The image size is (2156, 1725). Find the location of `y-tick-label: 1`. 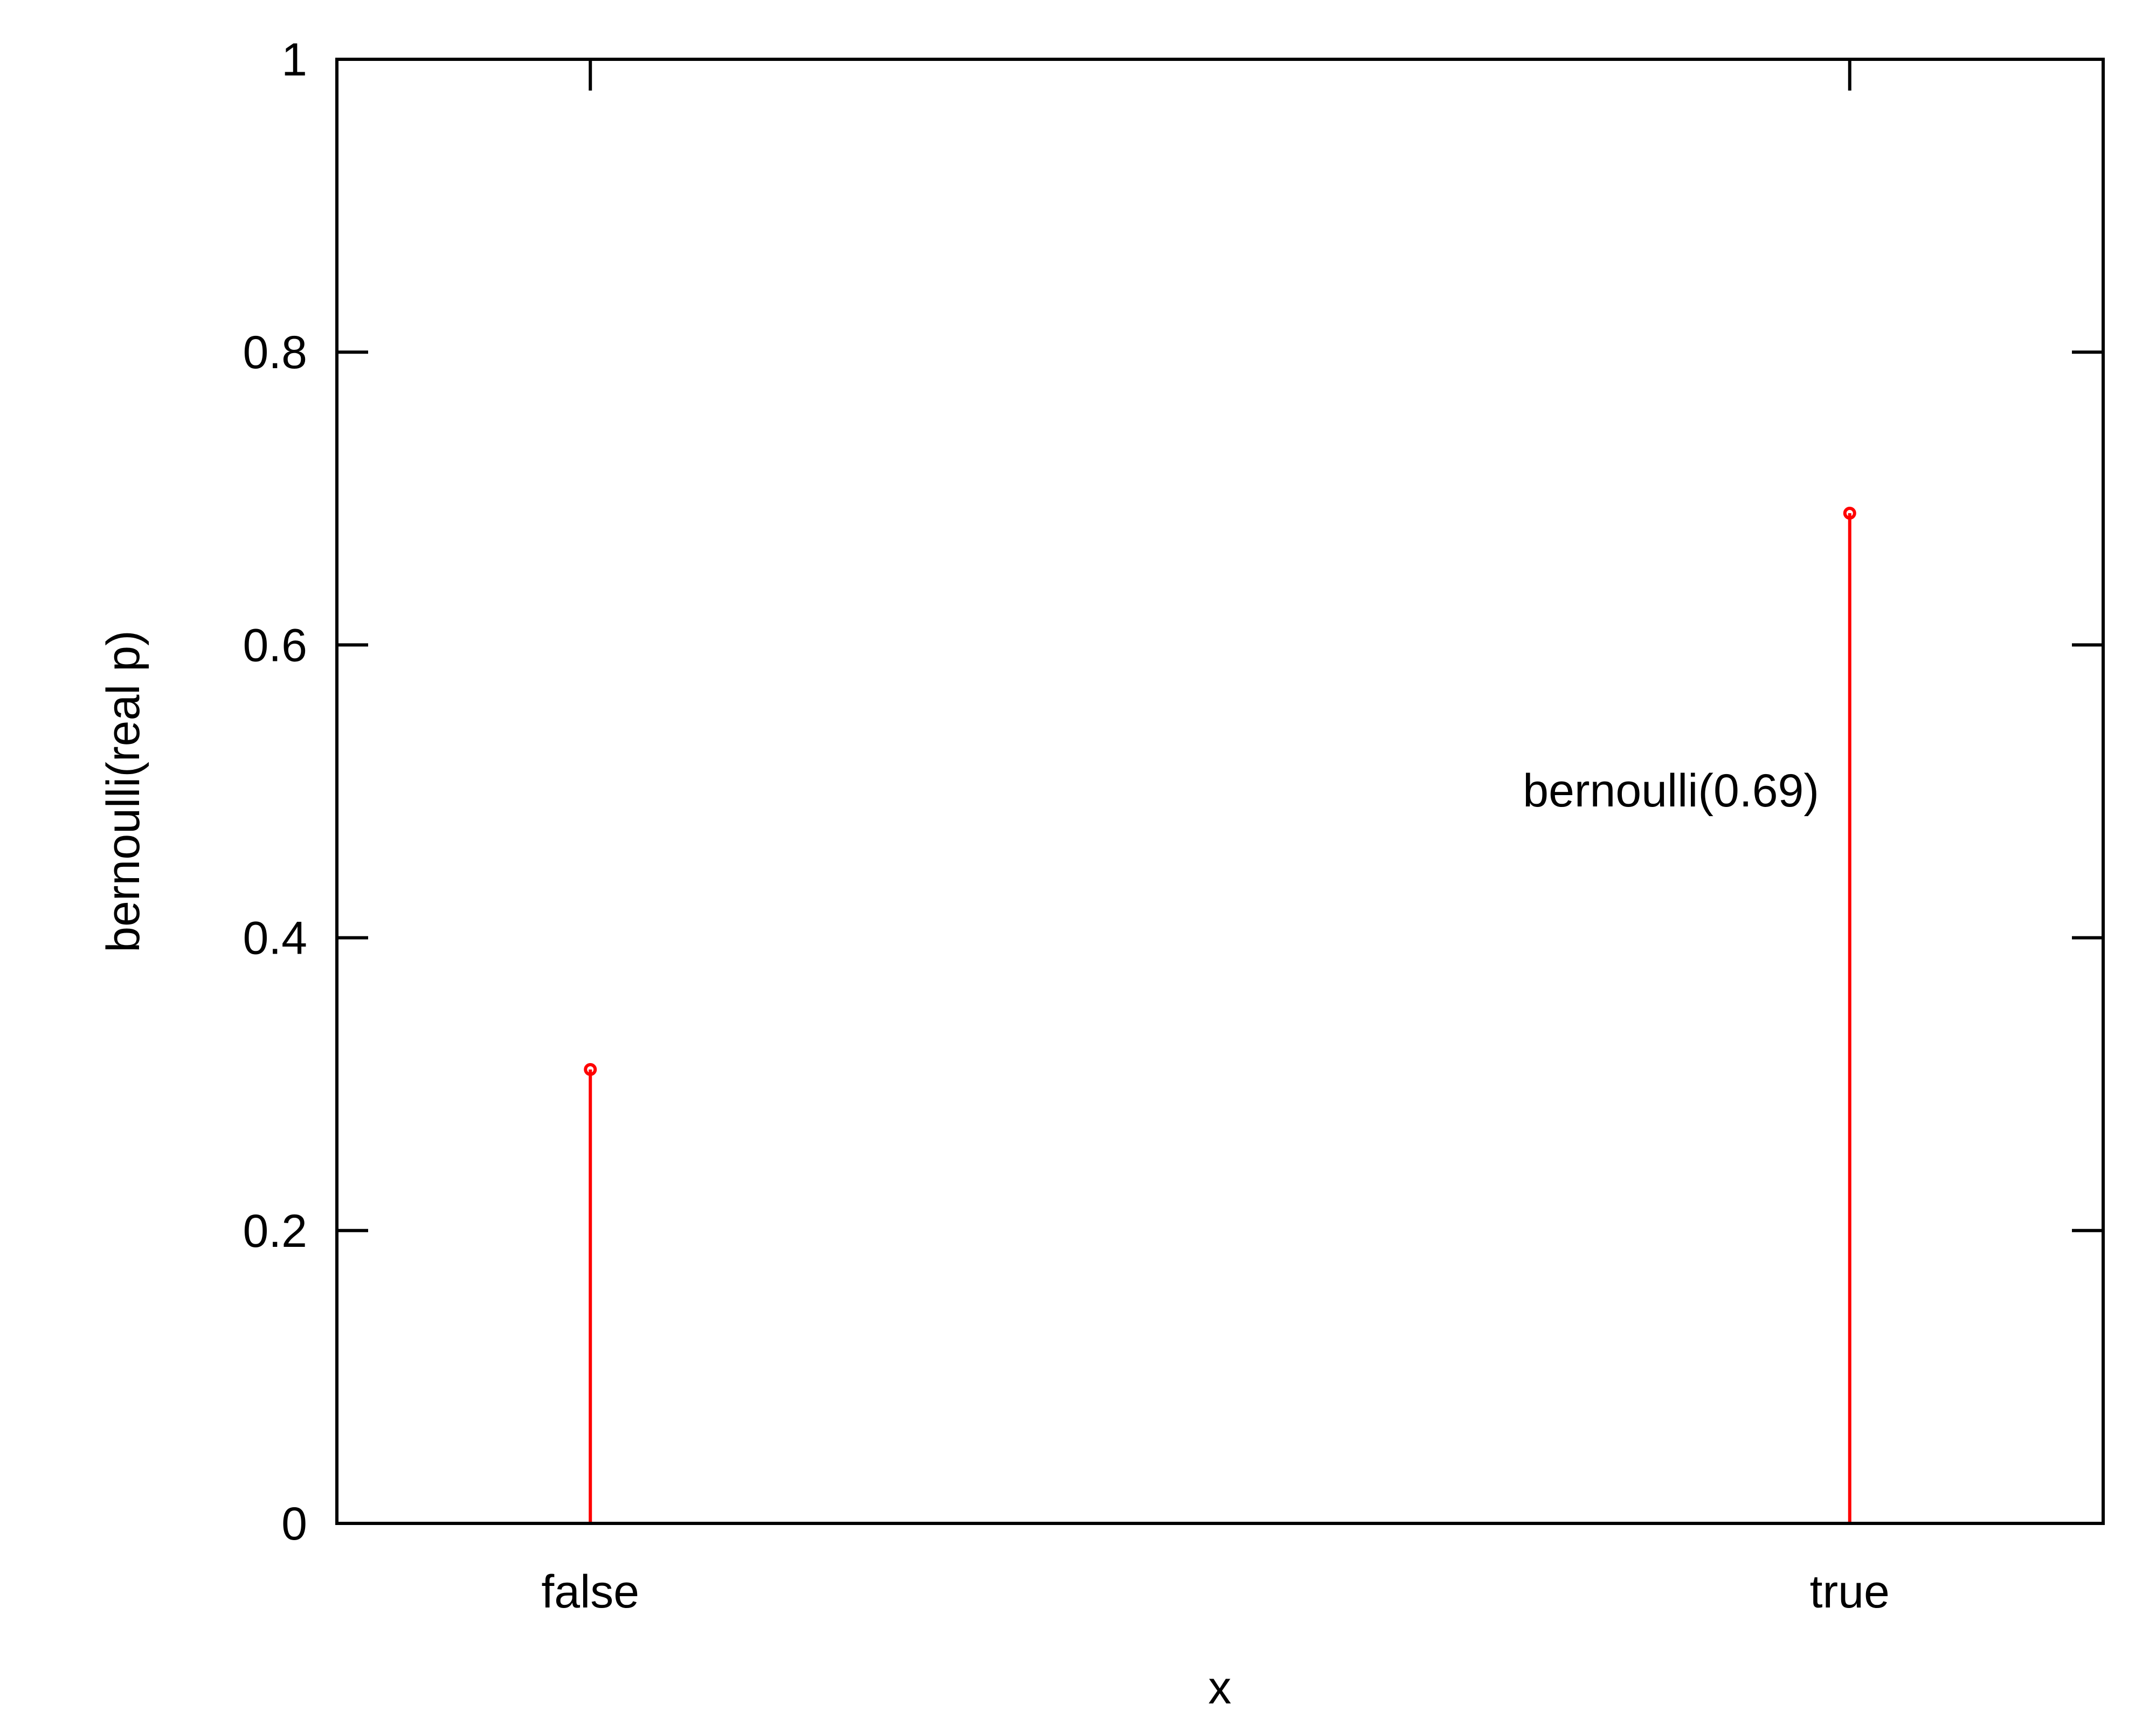

y-tick-label: 1 is located at coordinates (294, 60).